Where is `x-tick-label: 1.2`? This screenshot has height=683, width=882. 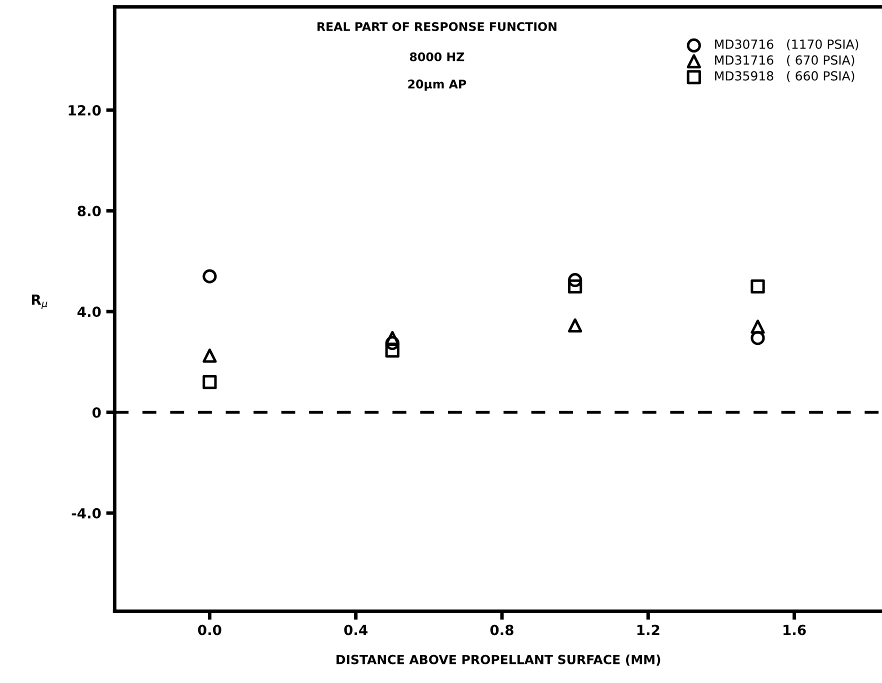 x-tick-label: 1.2 is located at coordinates (648, 630).